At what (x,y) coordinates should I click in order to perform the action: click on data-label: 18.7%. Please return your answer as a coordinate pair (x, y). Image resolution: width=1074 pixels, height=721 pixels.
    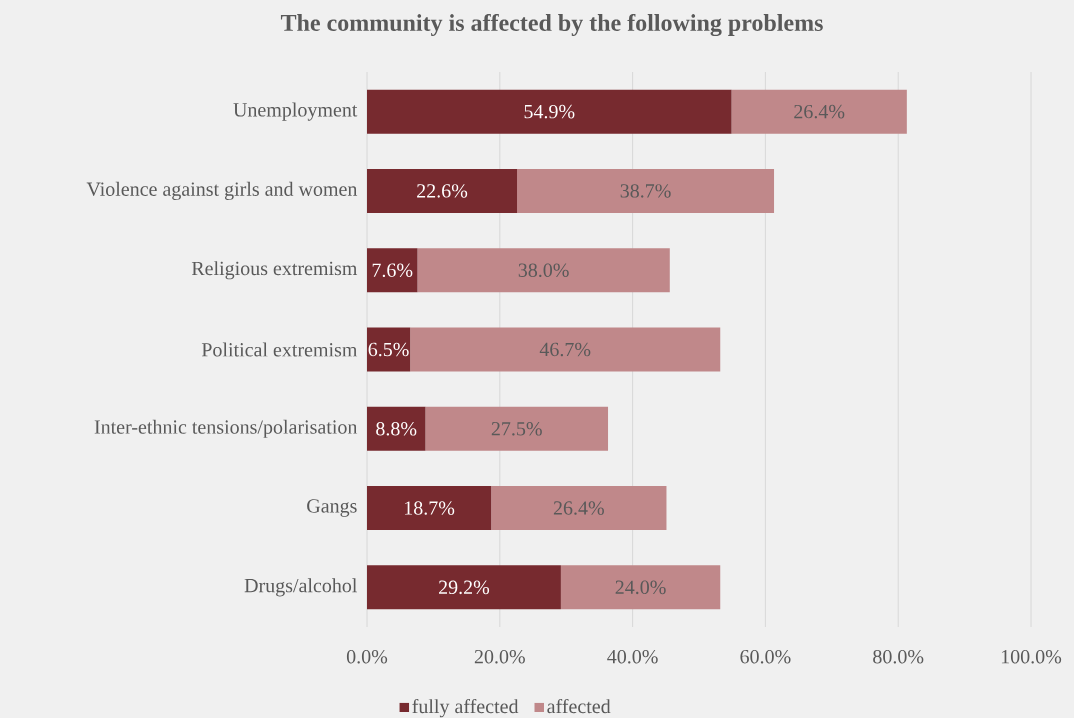
    Looking at the image, I should click on (430, 508).